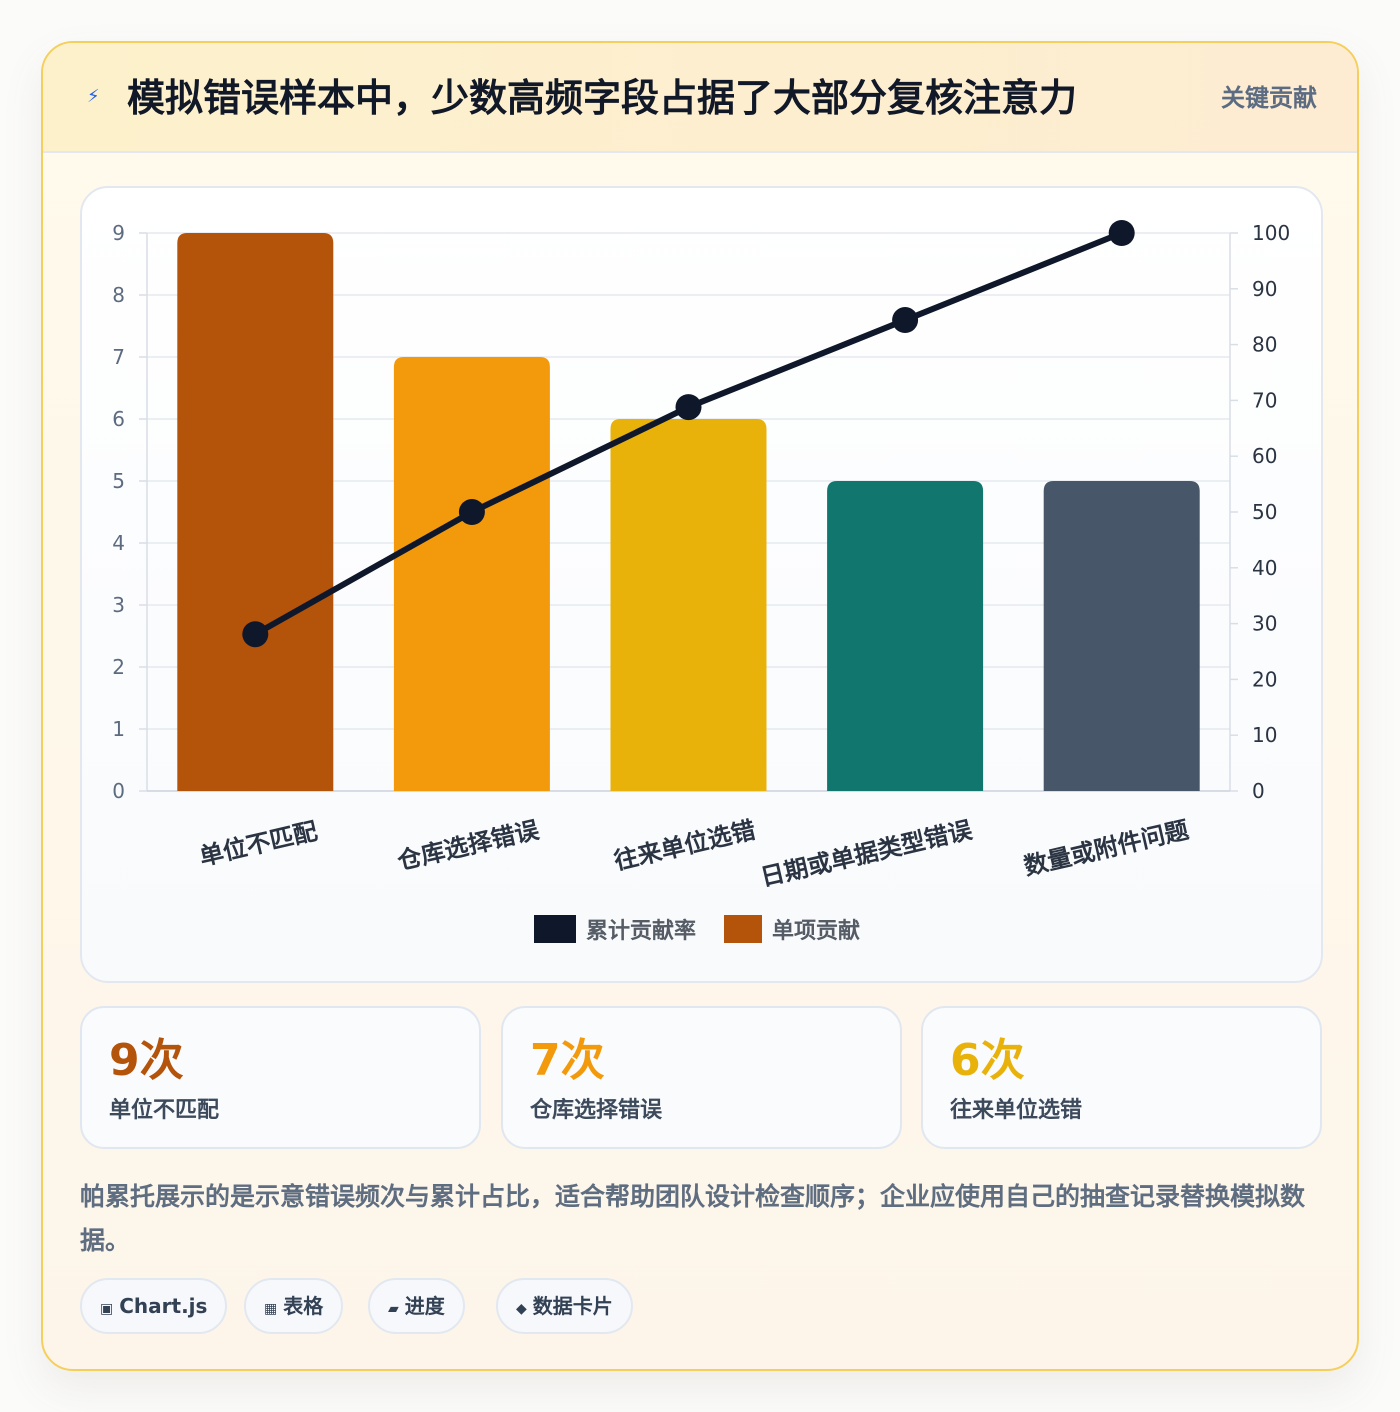 The width and height of the screenshot is (1400, 1412). Describe the element at coordinates (1264, 456) in the screenshot. I see `y2-tick-label: 60` at that location.